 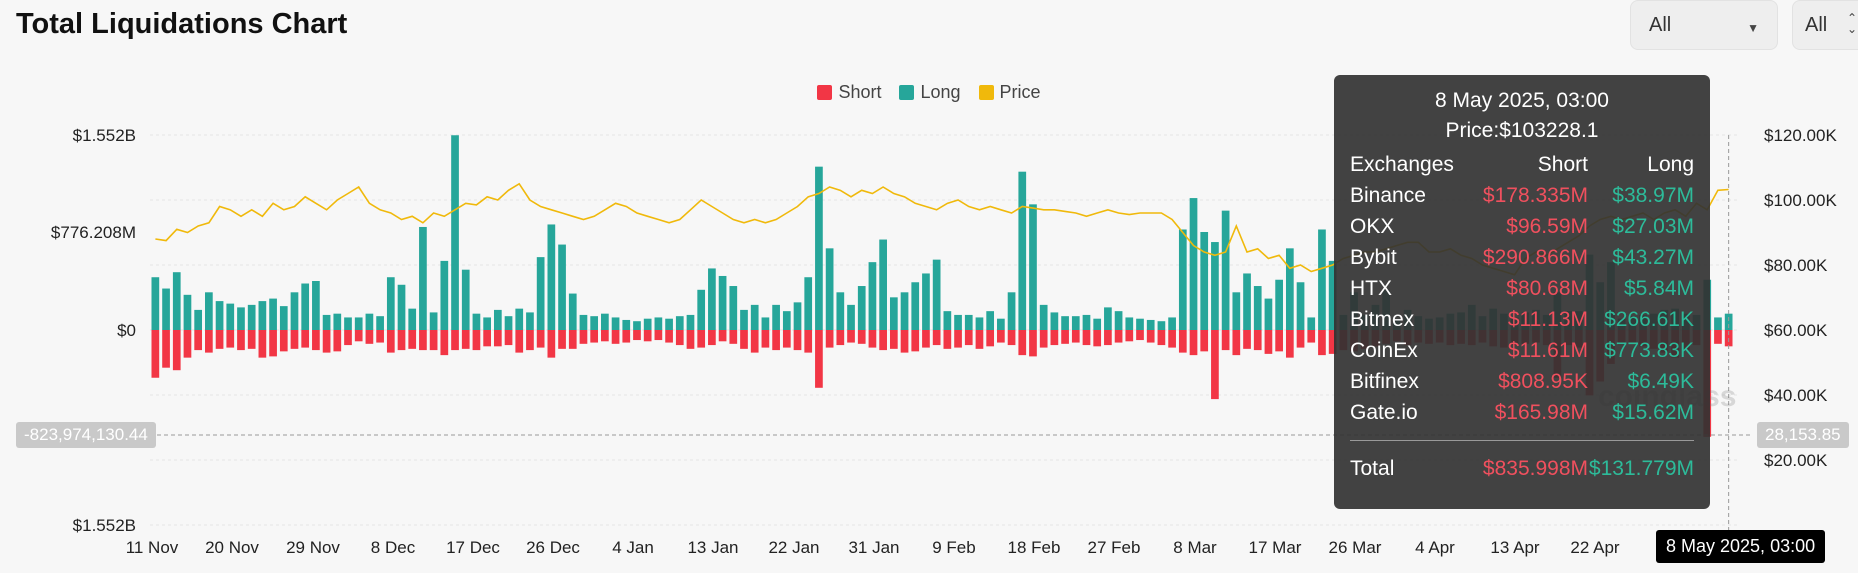 I want to click on tooltip-short-value: $80.68M, so click(x=1547, y=288).